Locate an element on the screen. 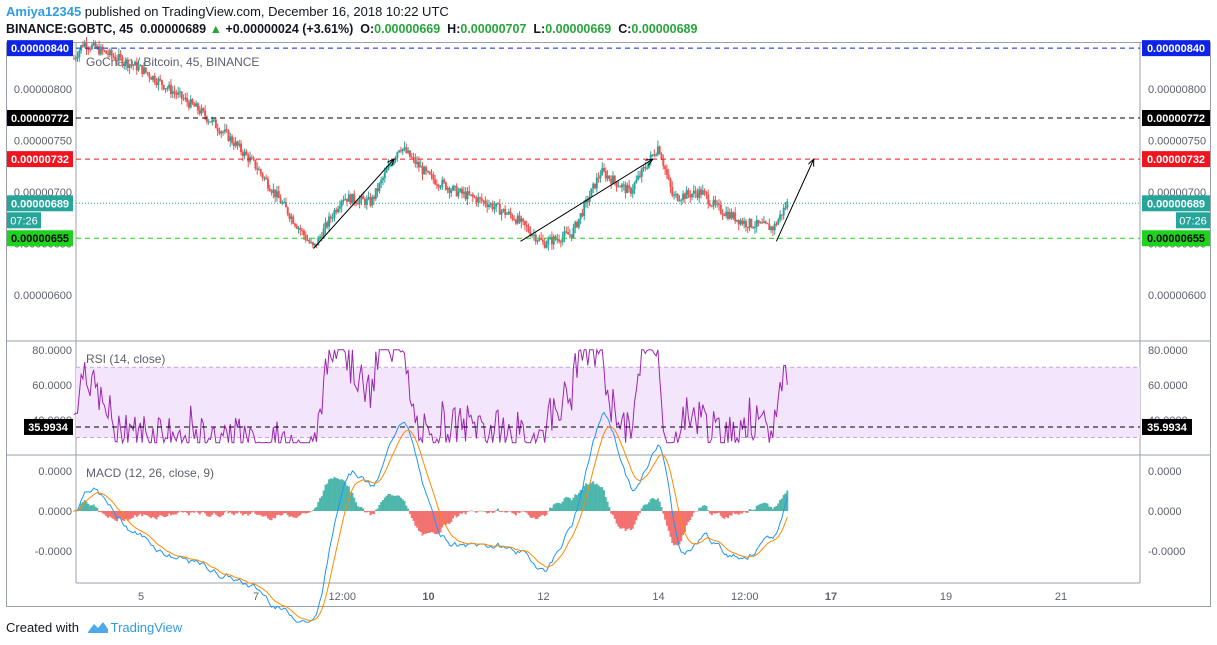 The width and height of the screenshot is (1217, 645). time-axis-tick: 17 is located at coordinates (831, 597).